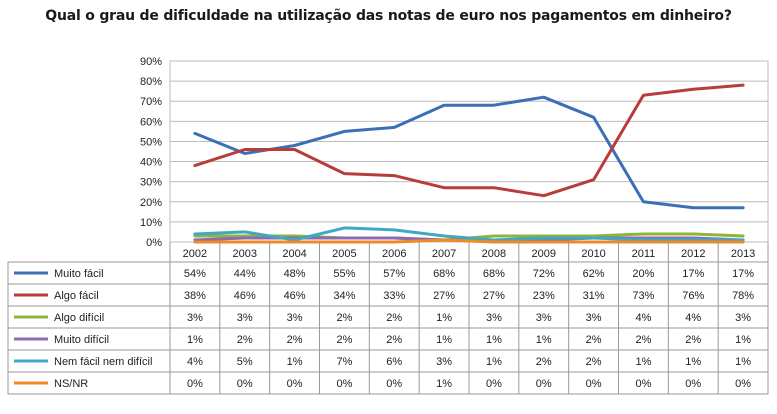  What do you see at coordinates (151, 223) in the screenshot?
I see `y-tick-label-10pct: 10%` at bounding box center [151, 223].